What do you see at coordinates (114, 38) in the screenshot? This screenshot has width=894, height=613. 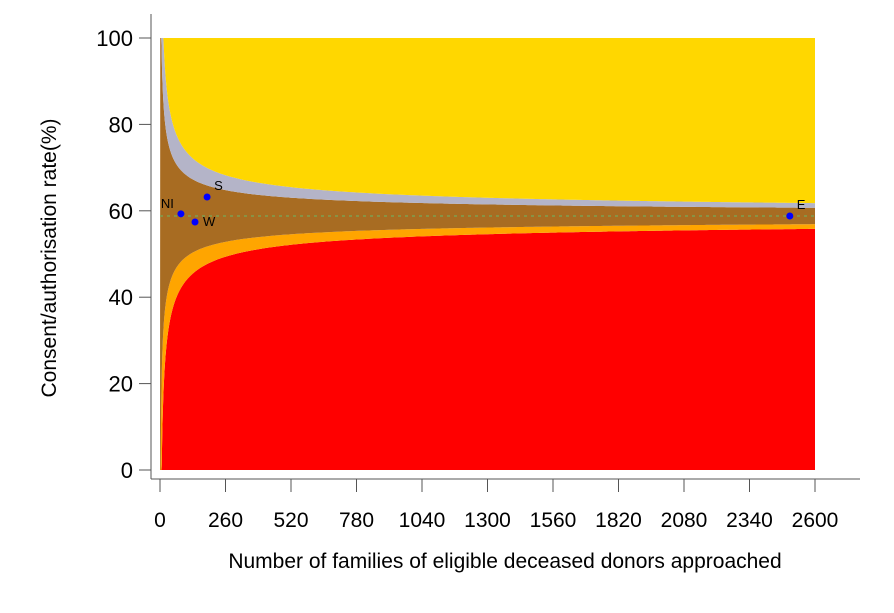 I see `y-tick-label: 100` at bounding box center [114, 38].